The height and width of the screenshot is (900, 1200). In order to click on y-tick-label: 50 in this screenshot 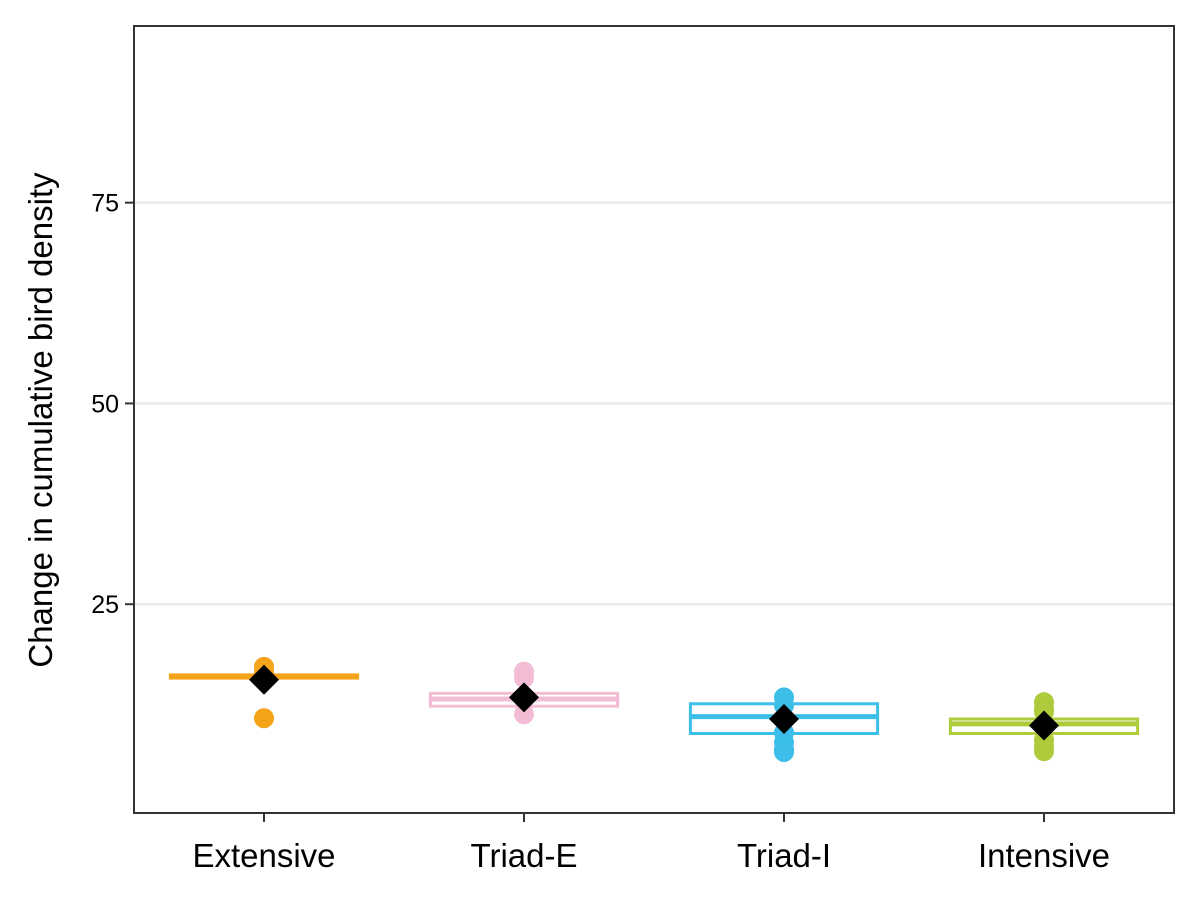, I will do `click(105, 404)`.